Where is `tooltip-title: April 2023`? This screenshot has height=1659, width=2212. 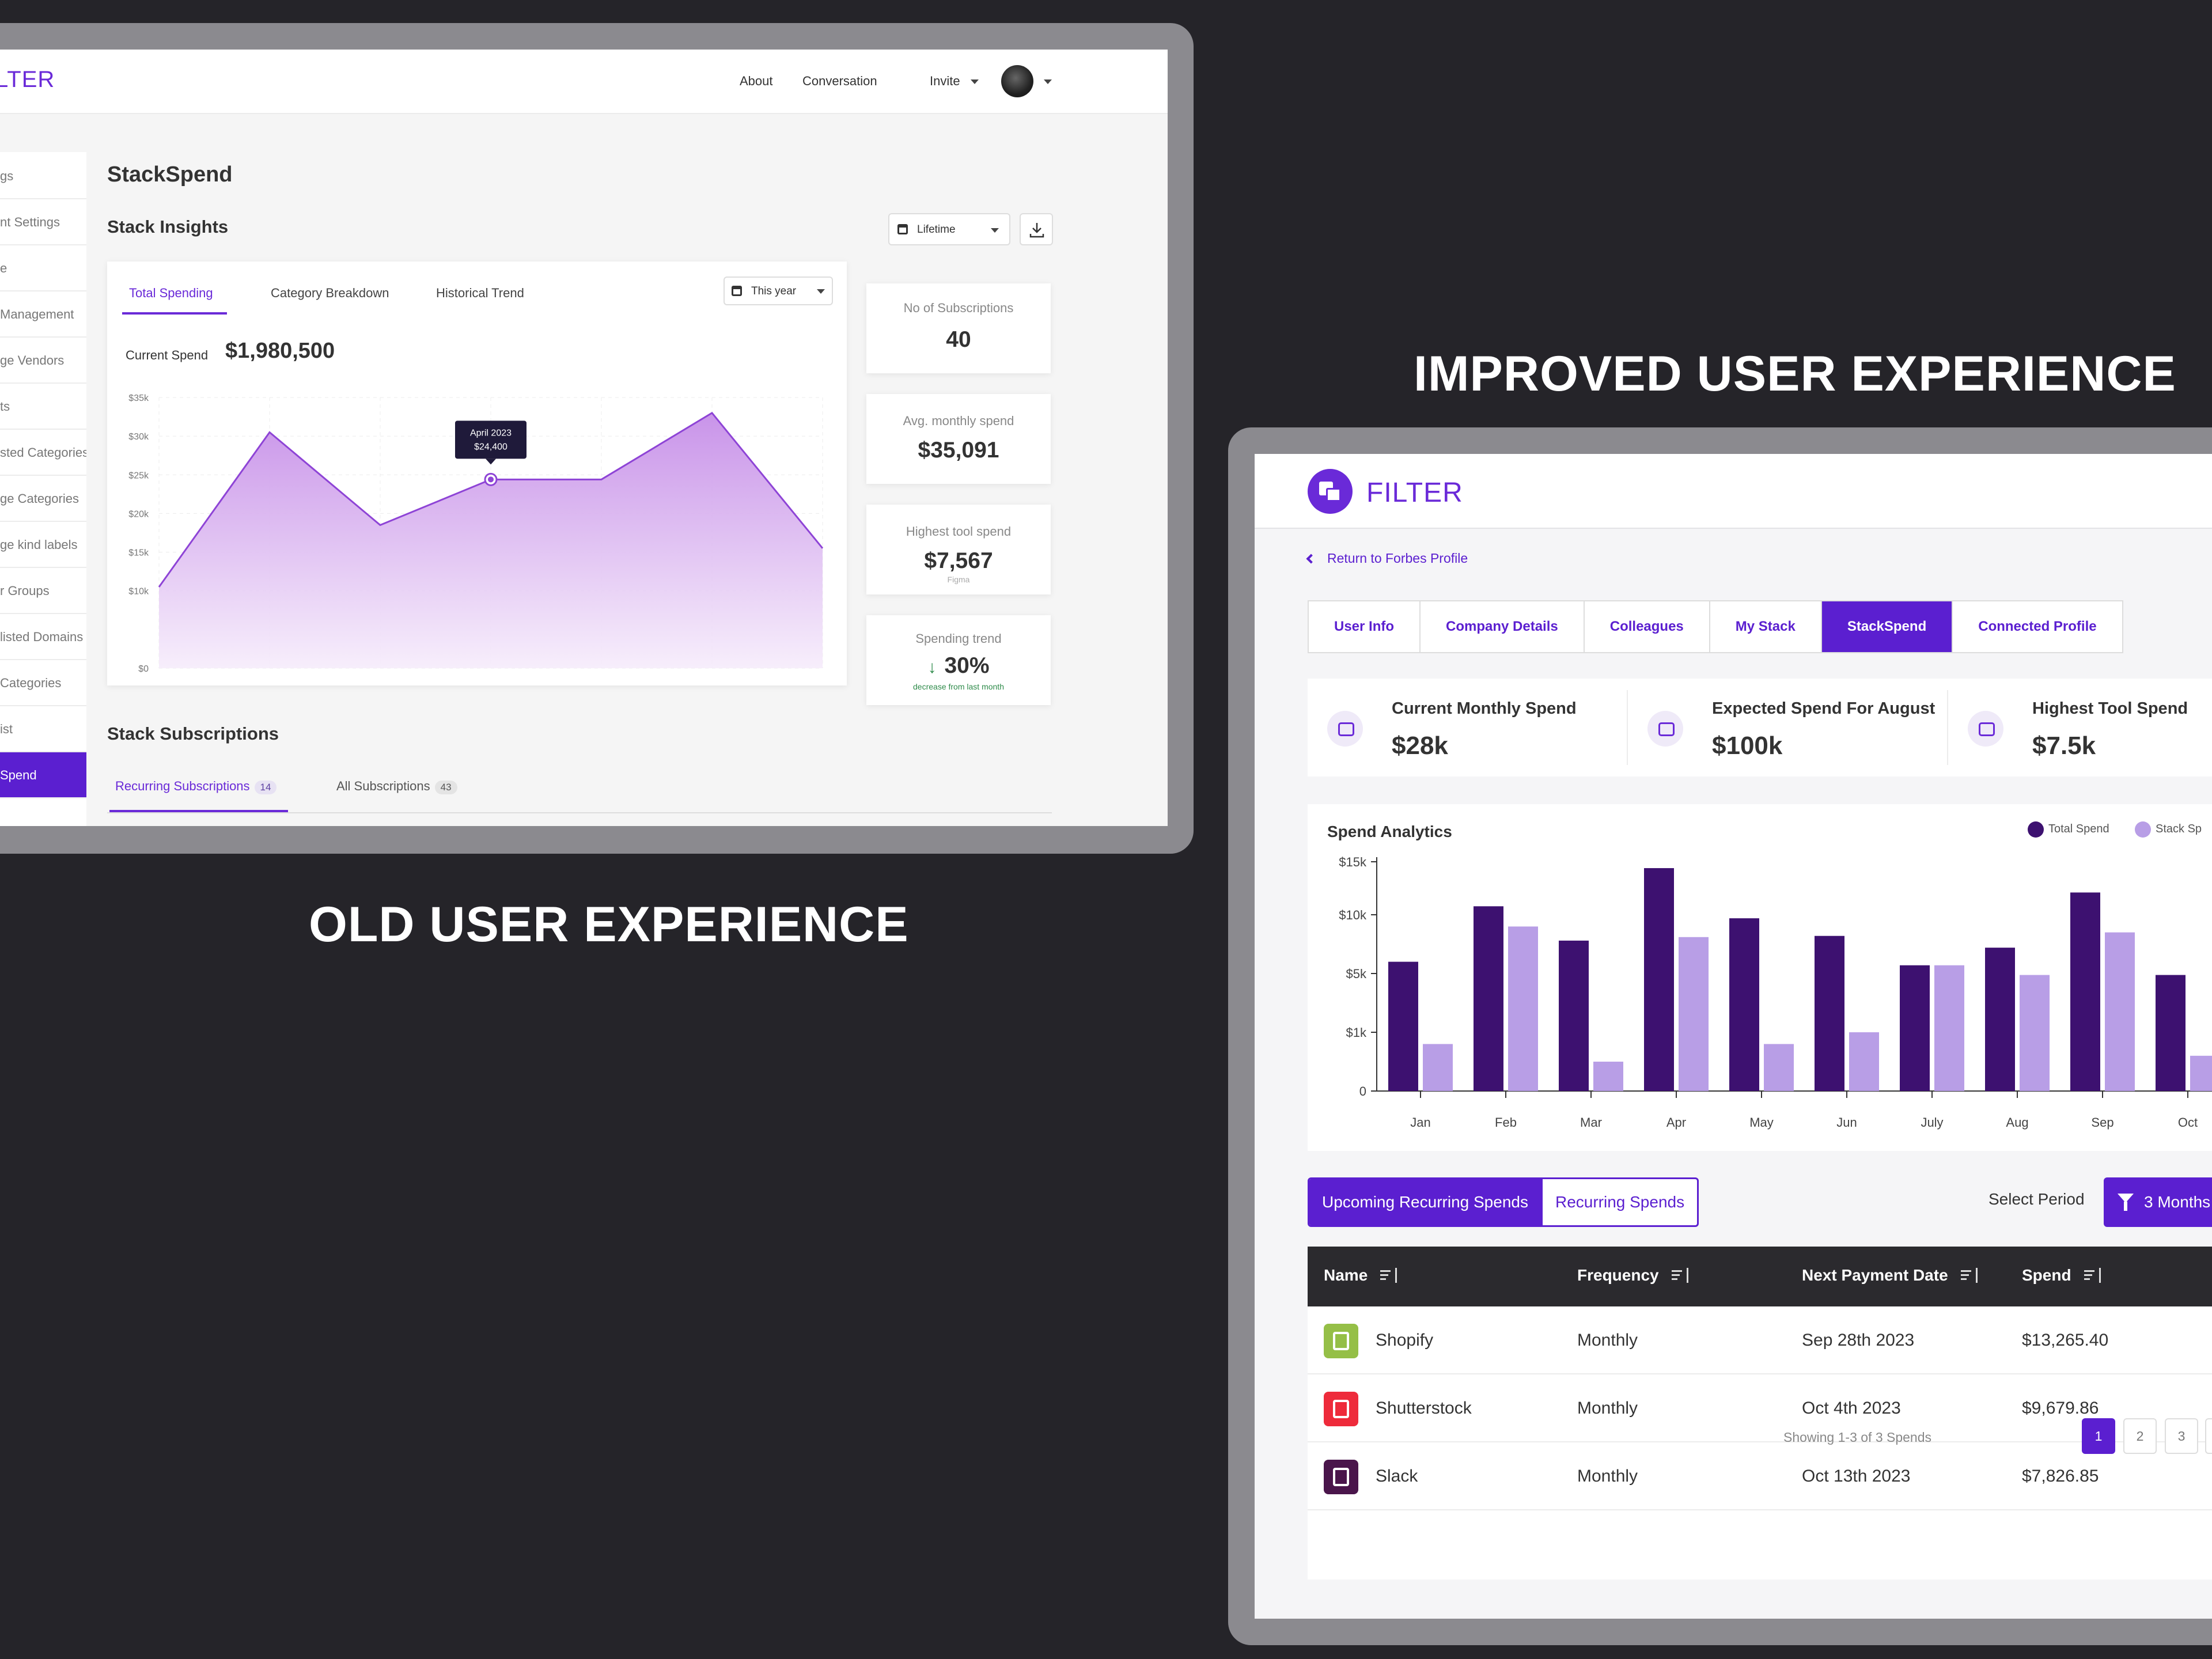 tooltip-title: April 2023 is located at coordinates (491, 433).